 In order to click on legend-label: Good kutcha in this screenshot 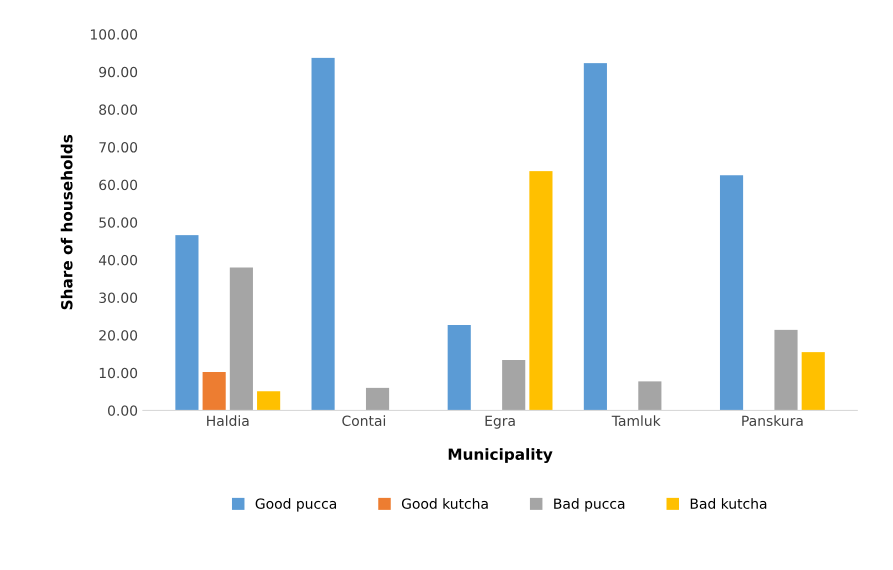, I will do `click(445, 503)`.